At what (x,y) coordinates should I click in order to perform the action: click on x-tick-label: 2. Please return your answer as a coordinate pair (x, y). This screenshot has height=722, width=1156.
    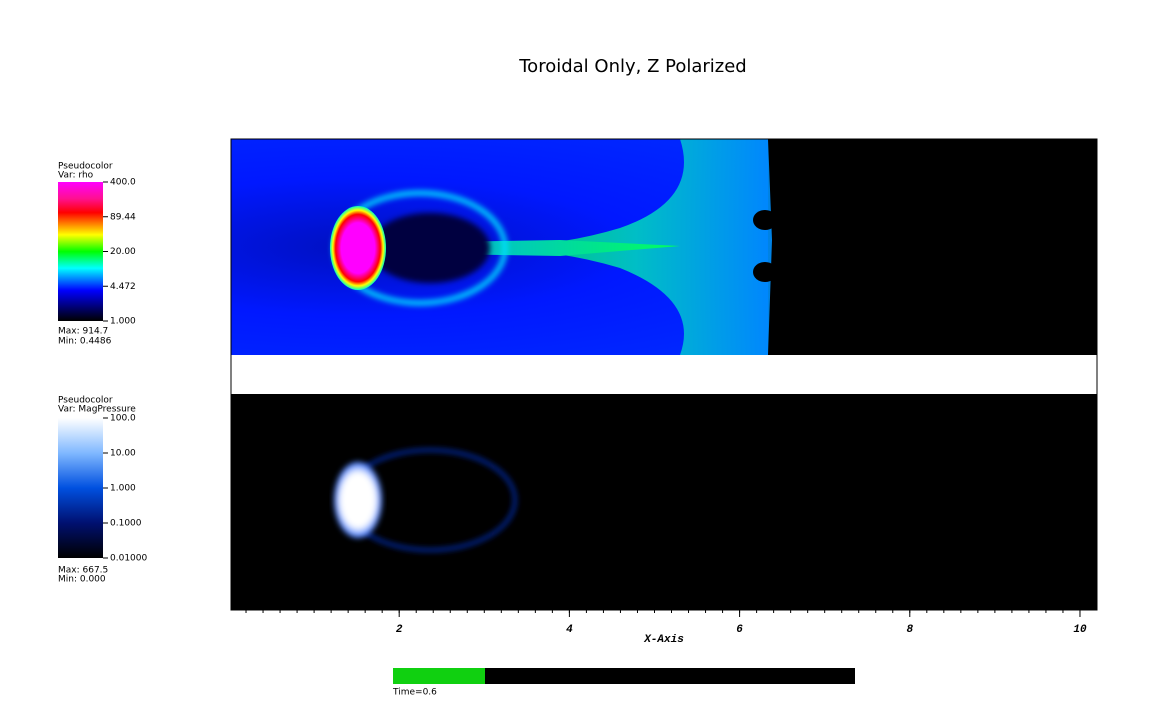
    Looking at the image, I should click on (399, 630).